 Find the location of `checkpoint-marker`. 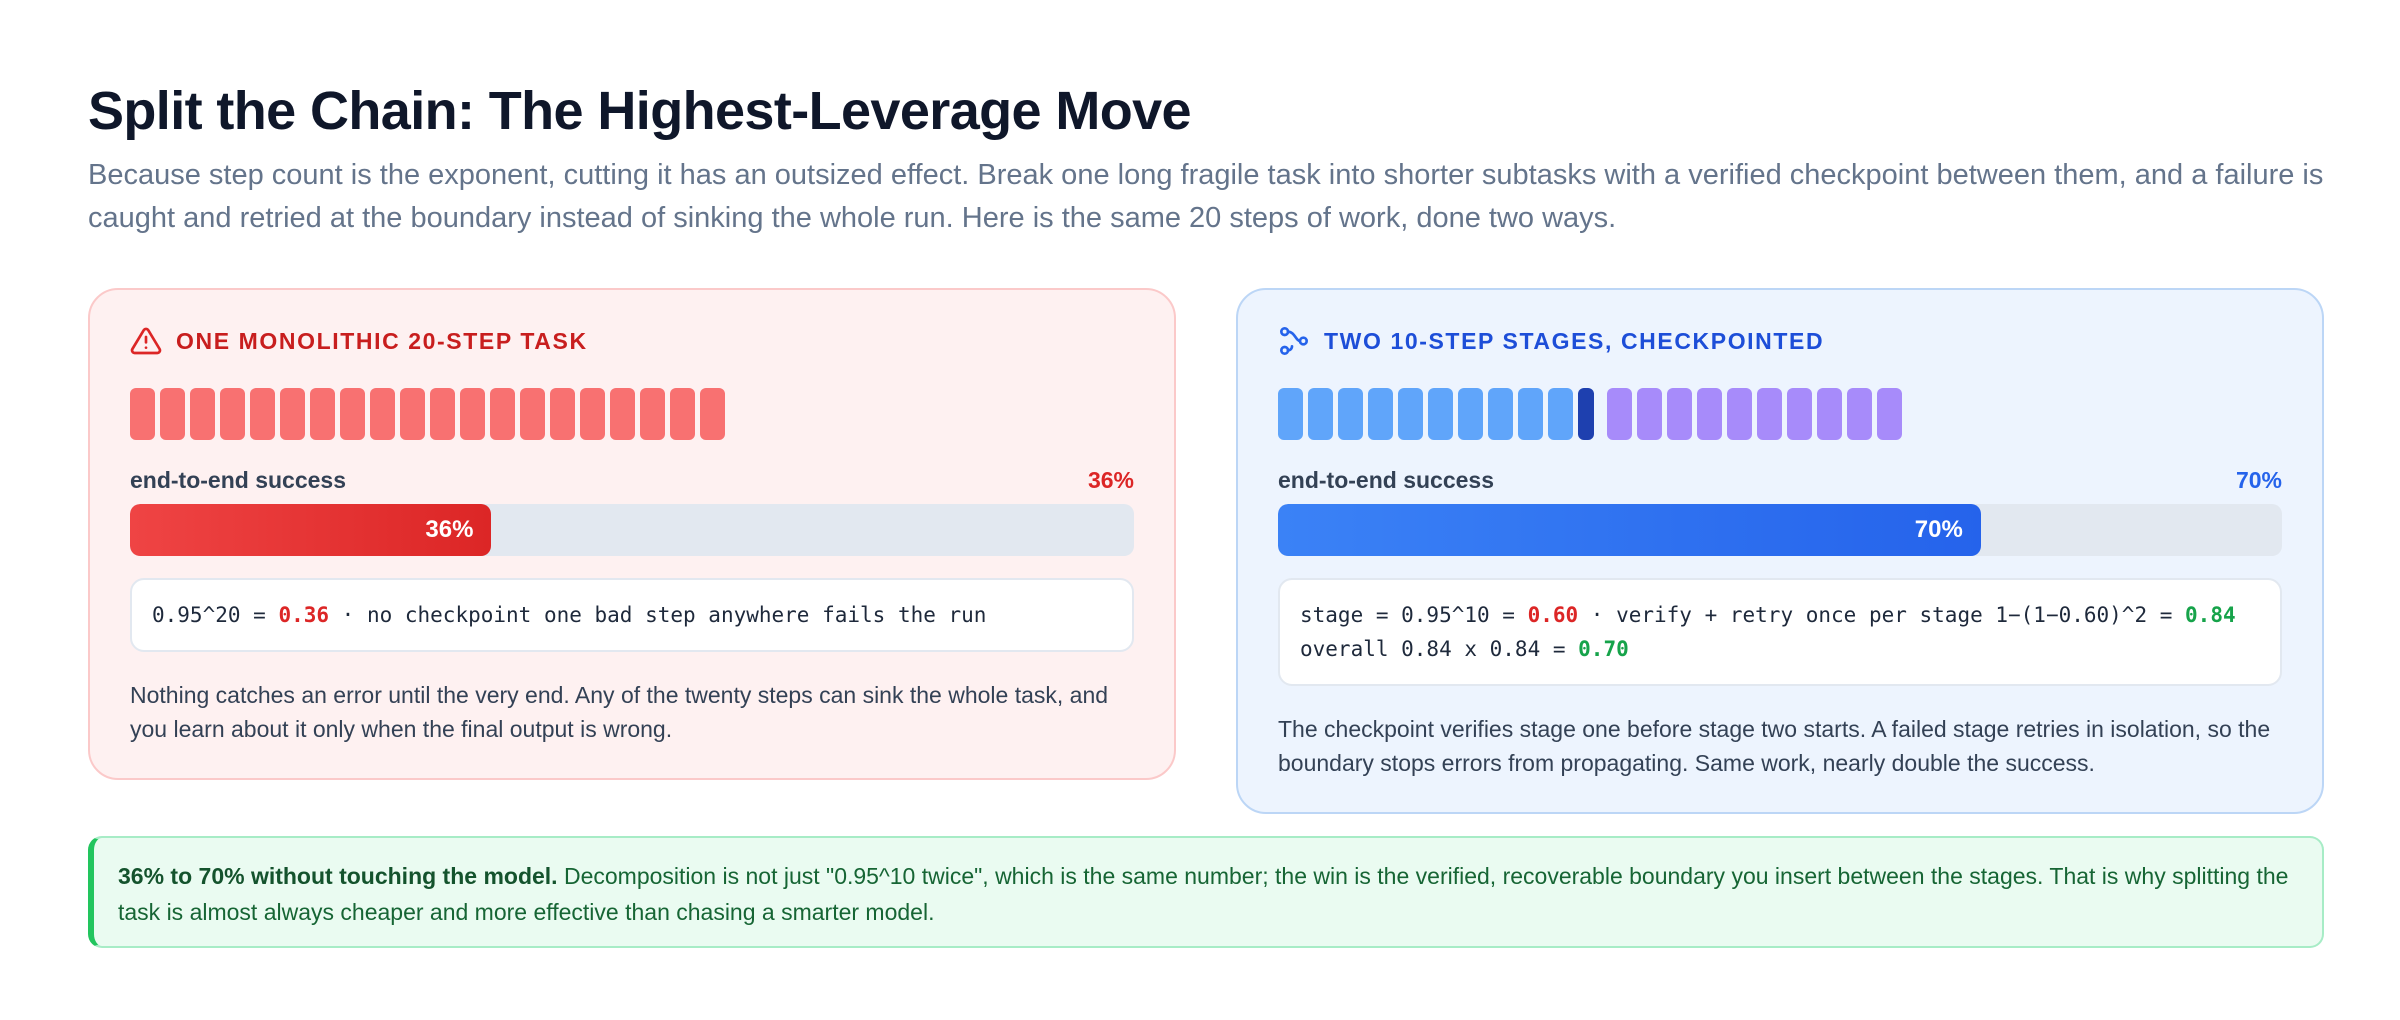

checkpoint-marker is located at coordinates (1586, 414).